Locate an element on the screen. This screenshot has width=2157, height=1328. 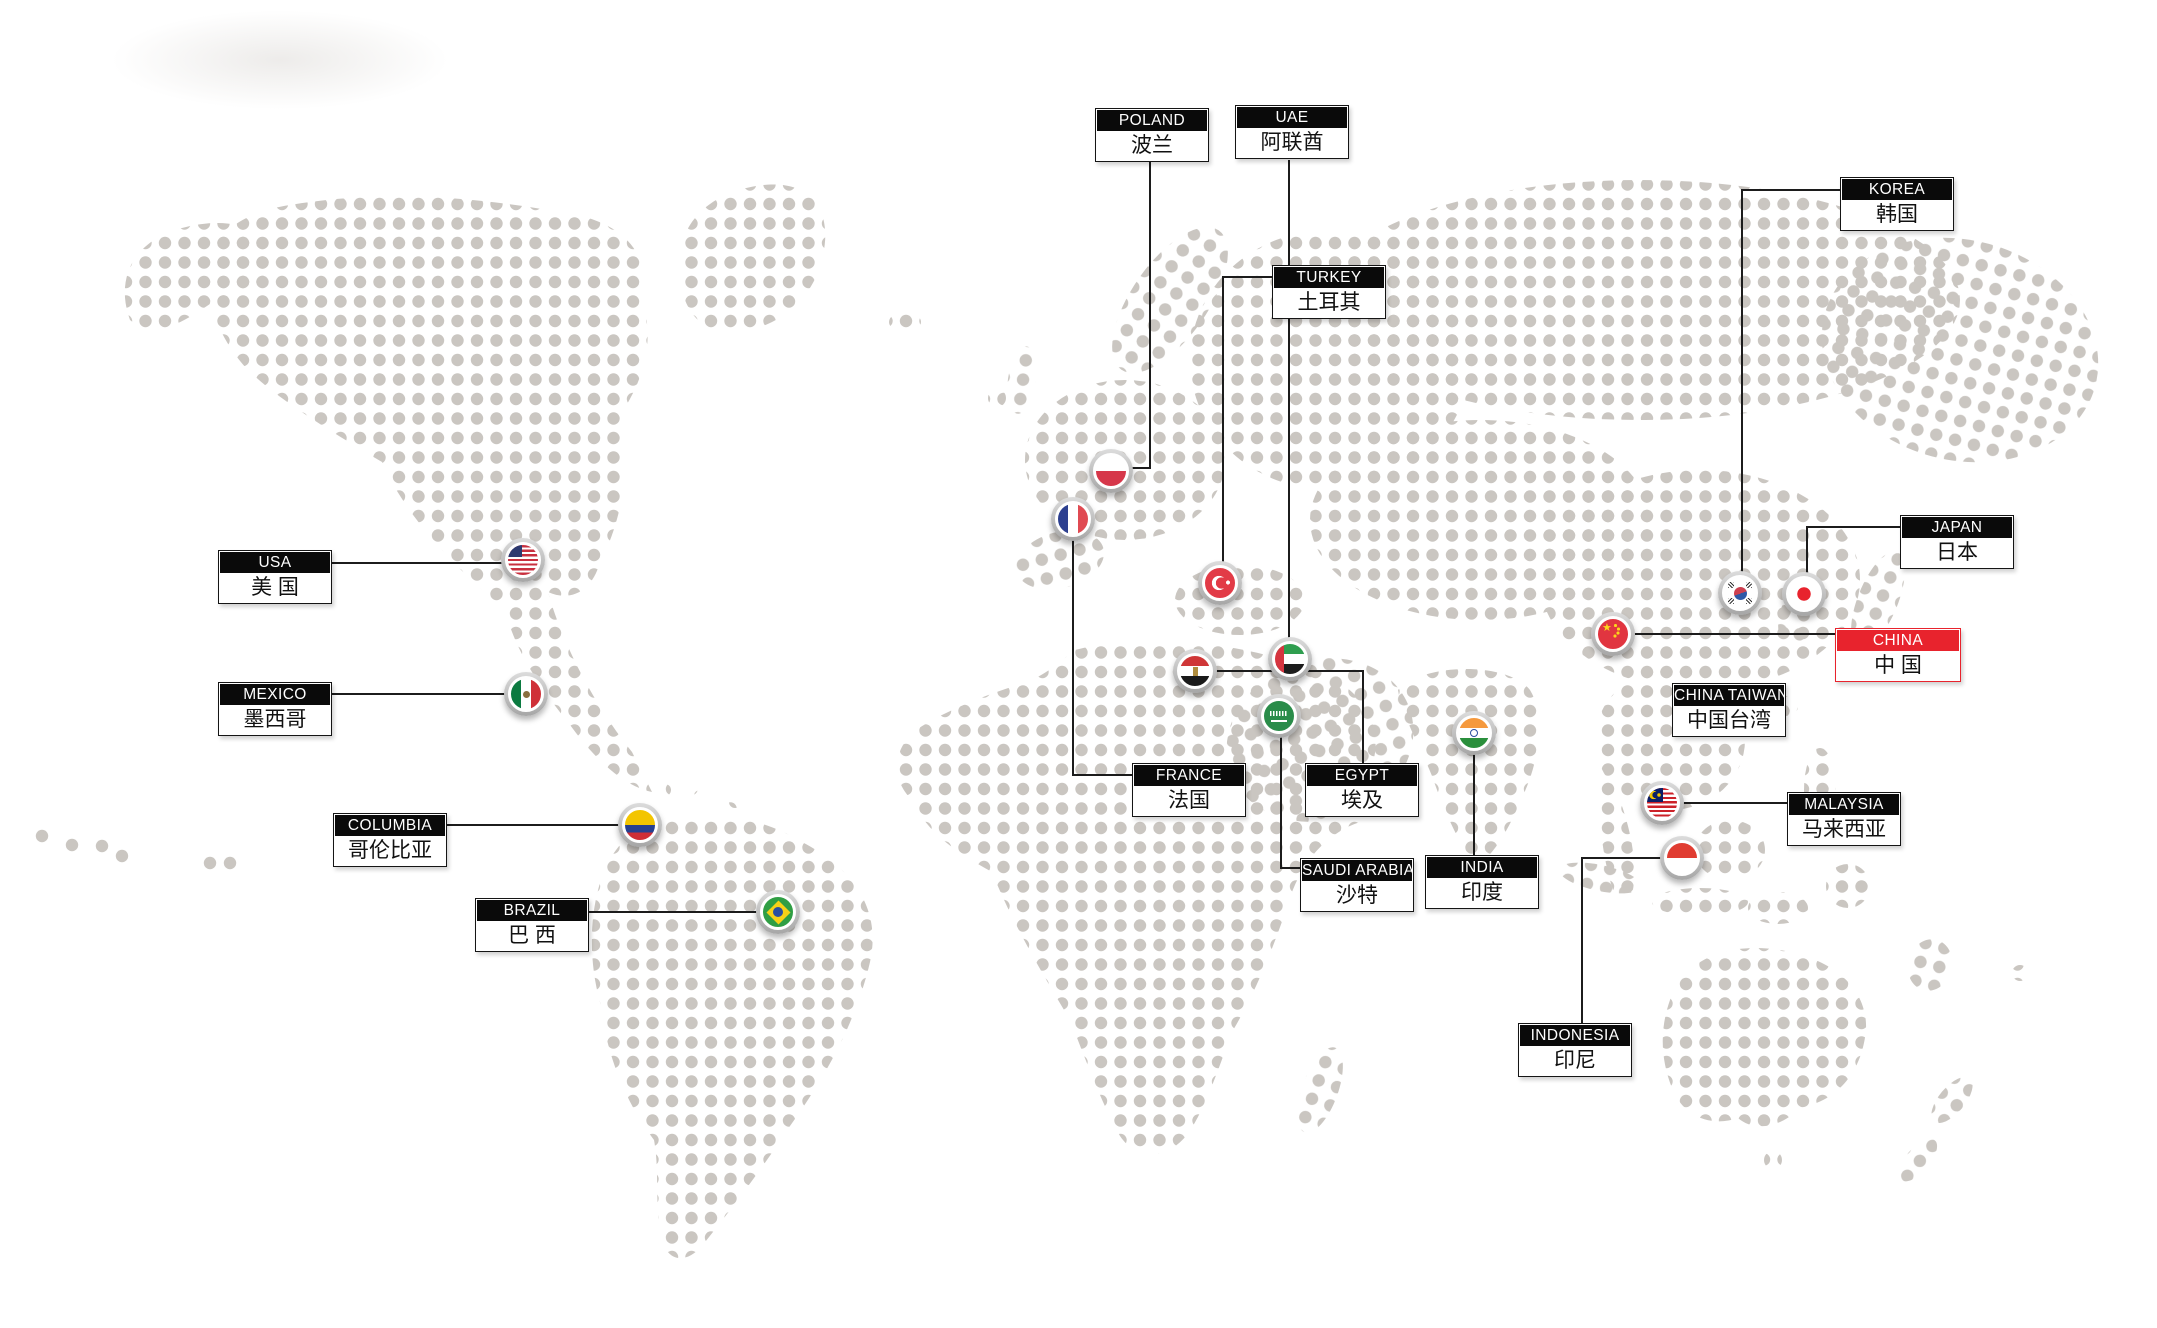
leader-line-mexico is located at coordinates (418, 694).